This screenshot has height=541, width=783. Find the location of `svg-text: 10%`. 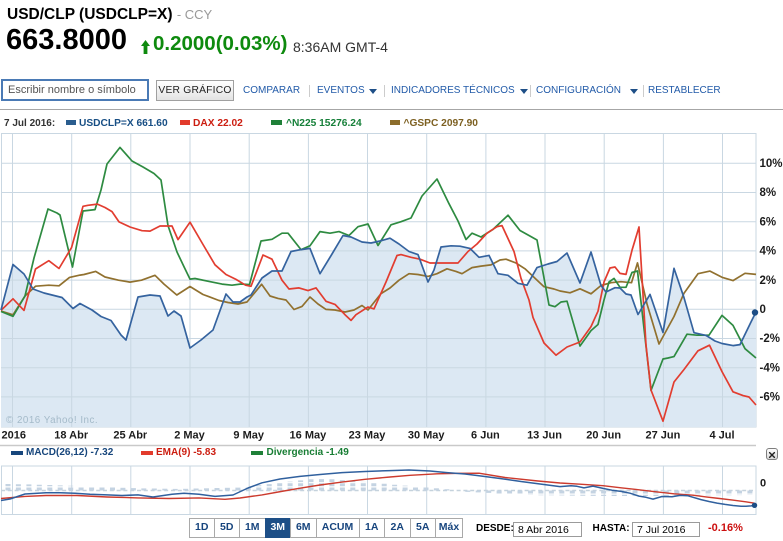

svg-text: 10% is located at coordinates (771, 164).